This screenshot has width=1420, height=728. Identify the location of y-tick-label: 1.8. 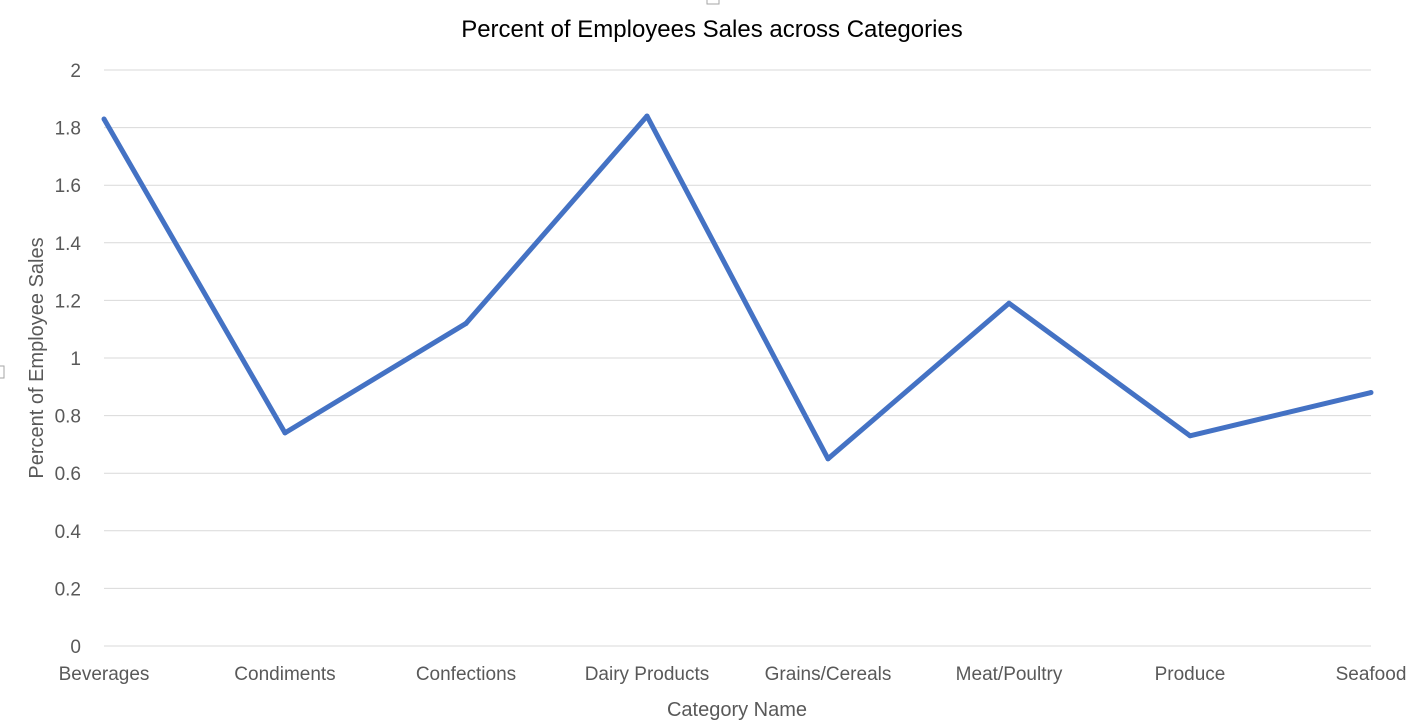
(68, 129).